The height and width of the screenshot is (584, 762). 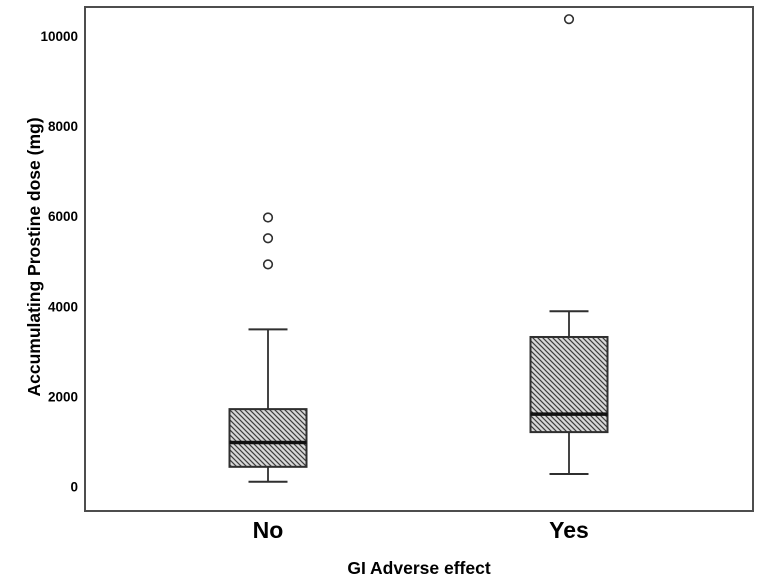 What do you see at coordinates (59, 36) in the screenshot?
I see `y-tick-label: 10000` at bounding box center [59, 36].